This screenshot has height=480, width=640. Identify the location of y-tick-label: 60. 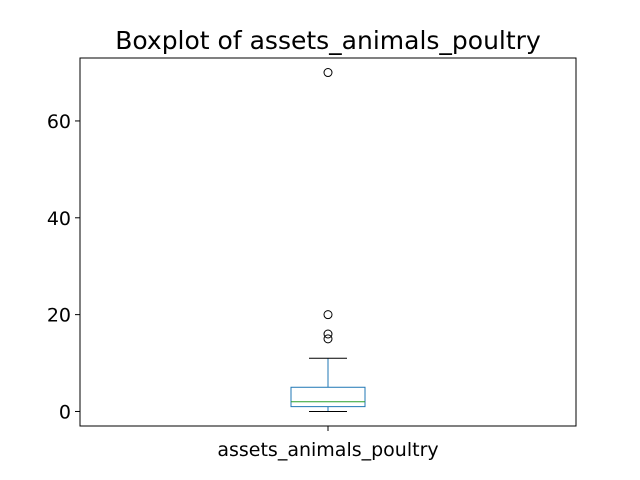
(59, 122).